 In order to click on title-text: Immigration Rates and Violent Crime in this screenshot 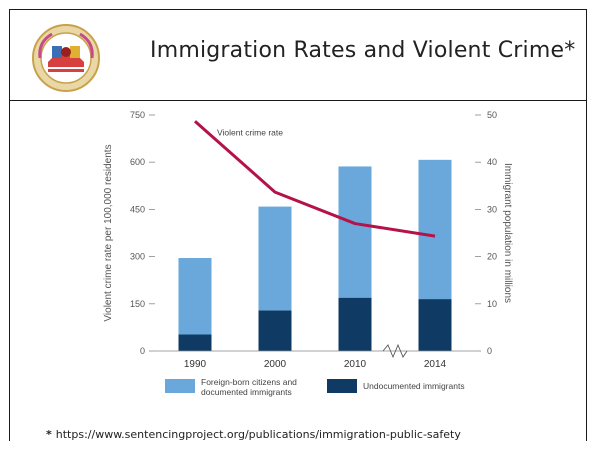, I will do `click(357, 50)`.